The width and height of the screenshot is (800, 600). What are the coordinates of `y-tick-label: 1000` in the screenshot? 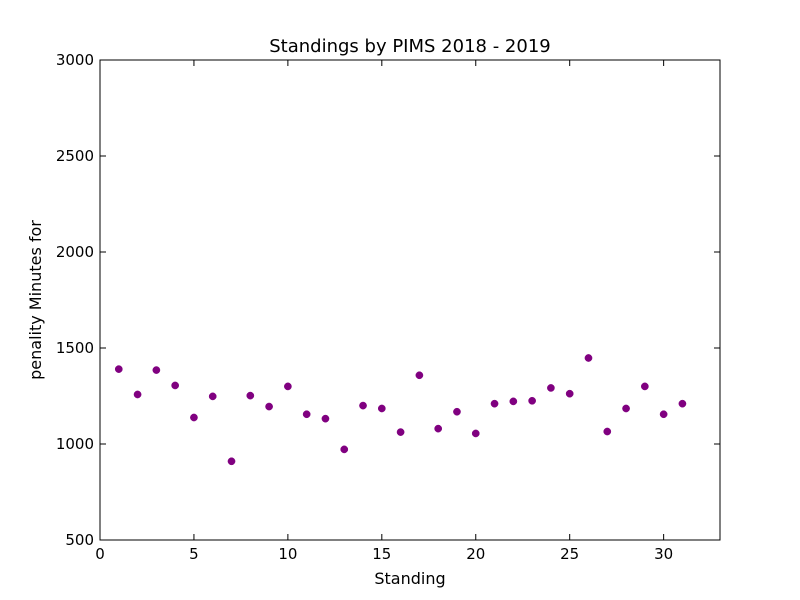 It's located at (75, 444).